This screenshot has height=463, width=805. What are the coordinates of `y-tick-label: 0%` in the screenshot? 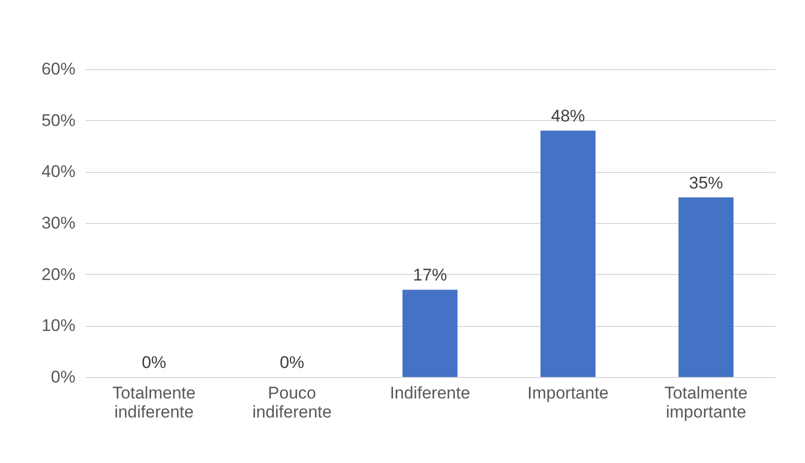 It's located at (63, 377).